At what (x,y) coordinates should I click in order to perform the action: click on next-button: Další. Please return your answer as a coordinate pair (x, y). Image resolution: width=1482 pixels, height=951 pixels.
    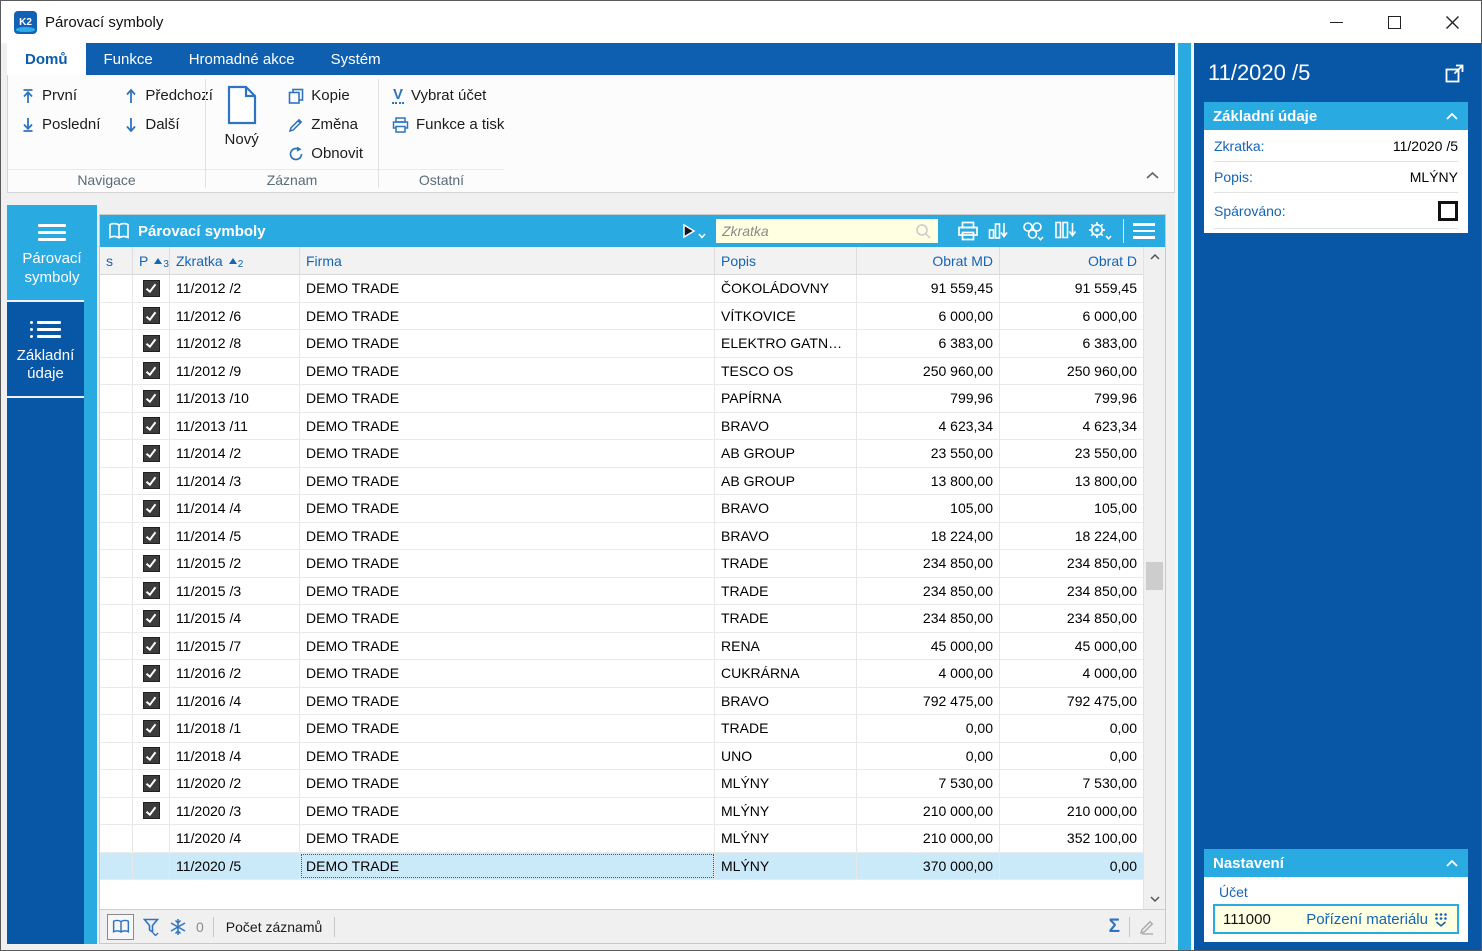
    Looking at the image, I should click on (168, 124).